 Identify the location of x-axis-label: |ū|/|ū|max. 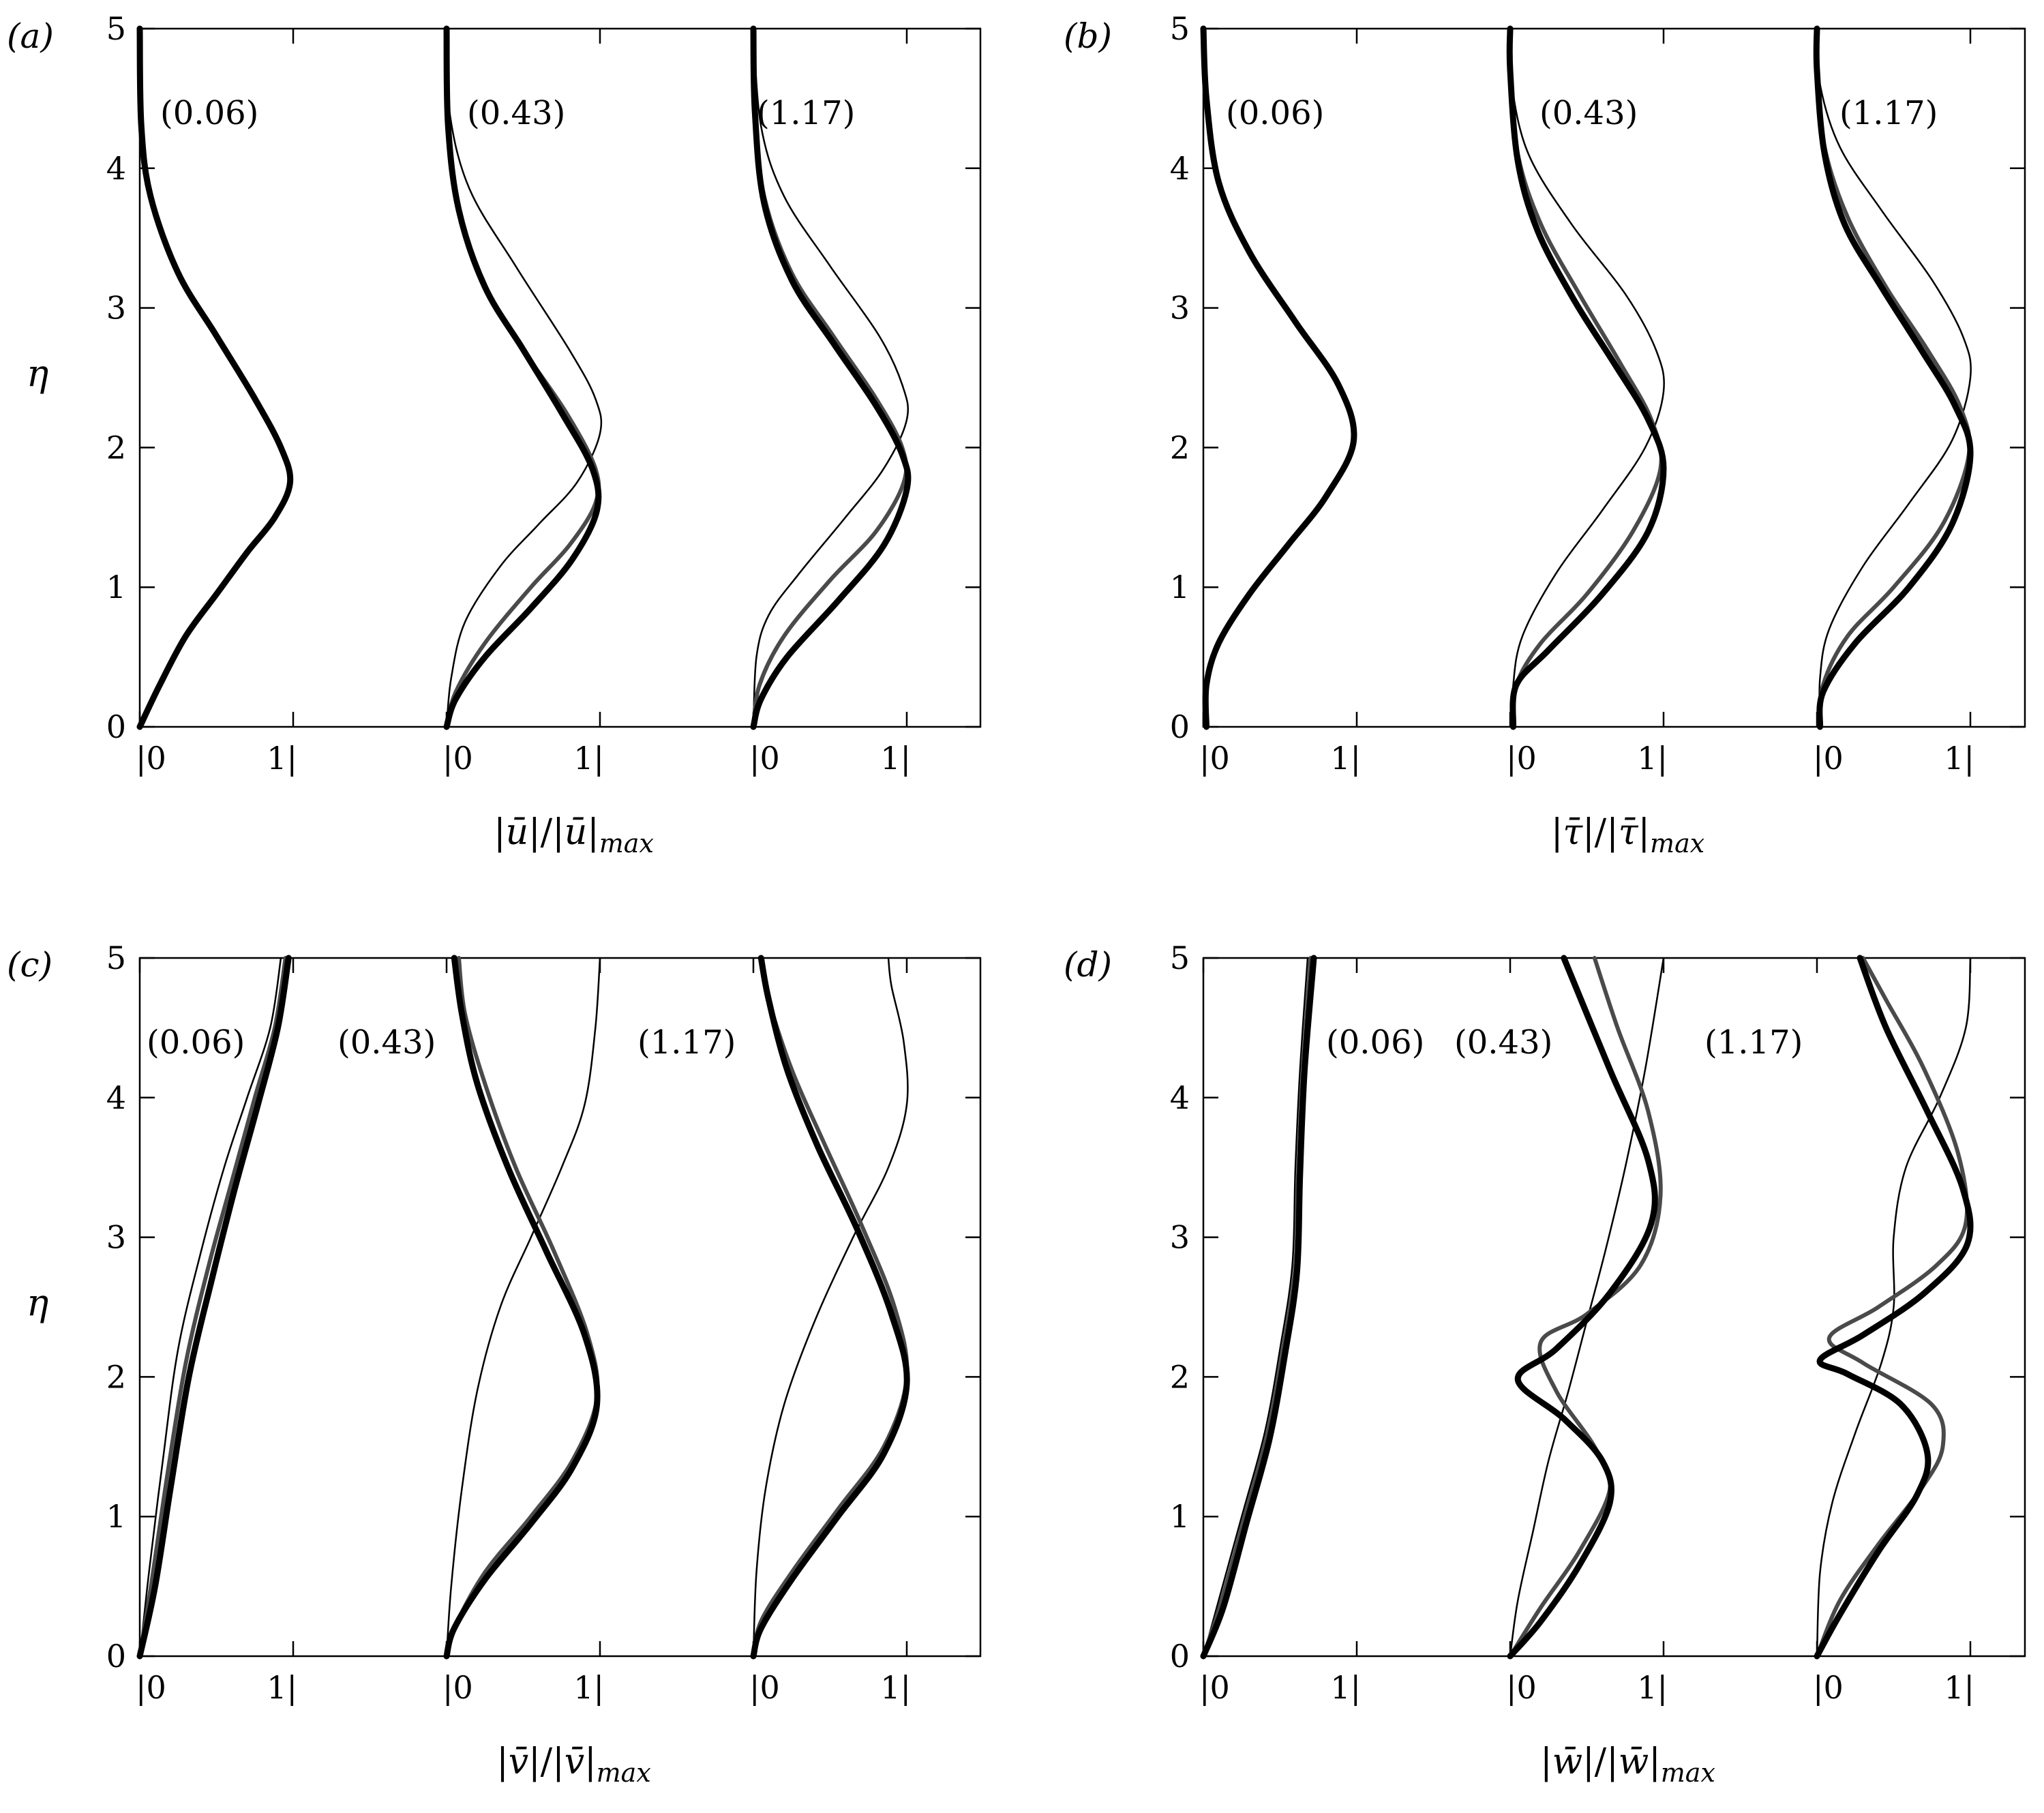
(574, 835).